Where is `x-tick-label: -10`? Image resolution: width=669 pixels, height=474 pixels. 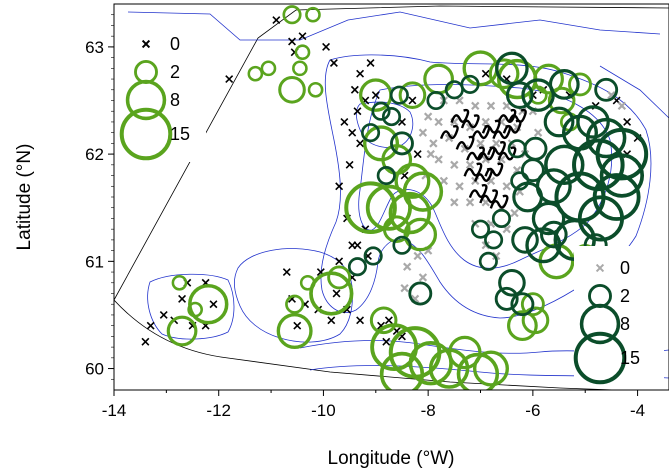
x-tick-label: -10 is located at coordinates (323, 410).